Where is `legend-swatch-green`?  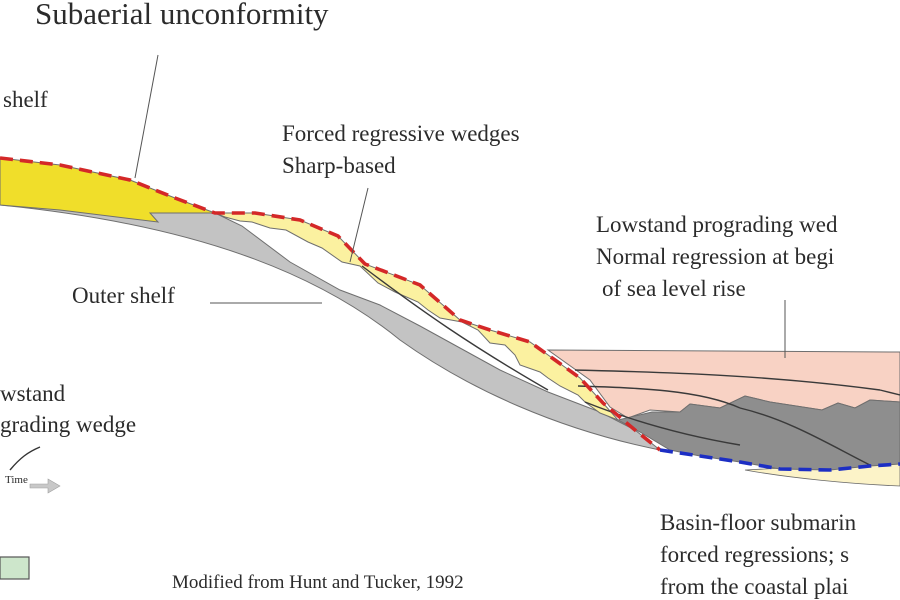
legend-swatch-green is located at coordinates (15, 568).